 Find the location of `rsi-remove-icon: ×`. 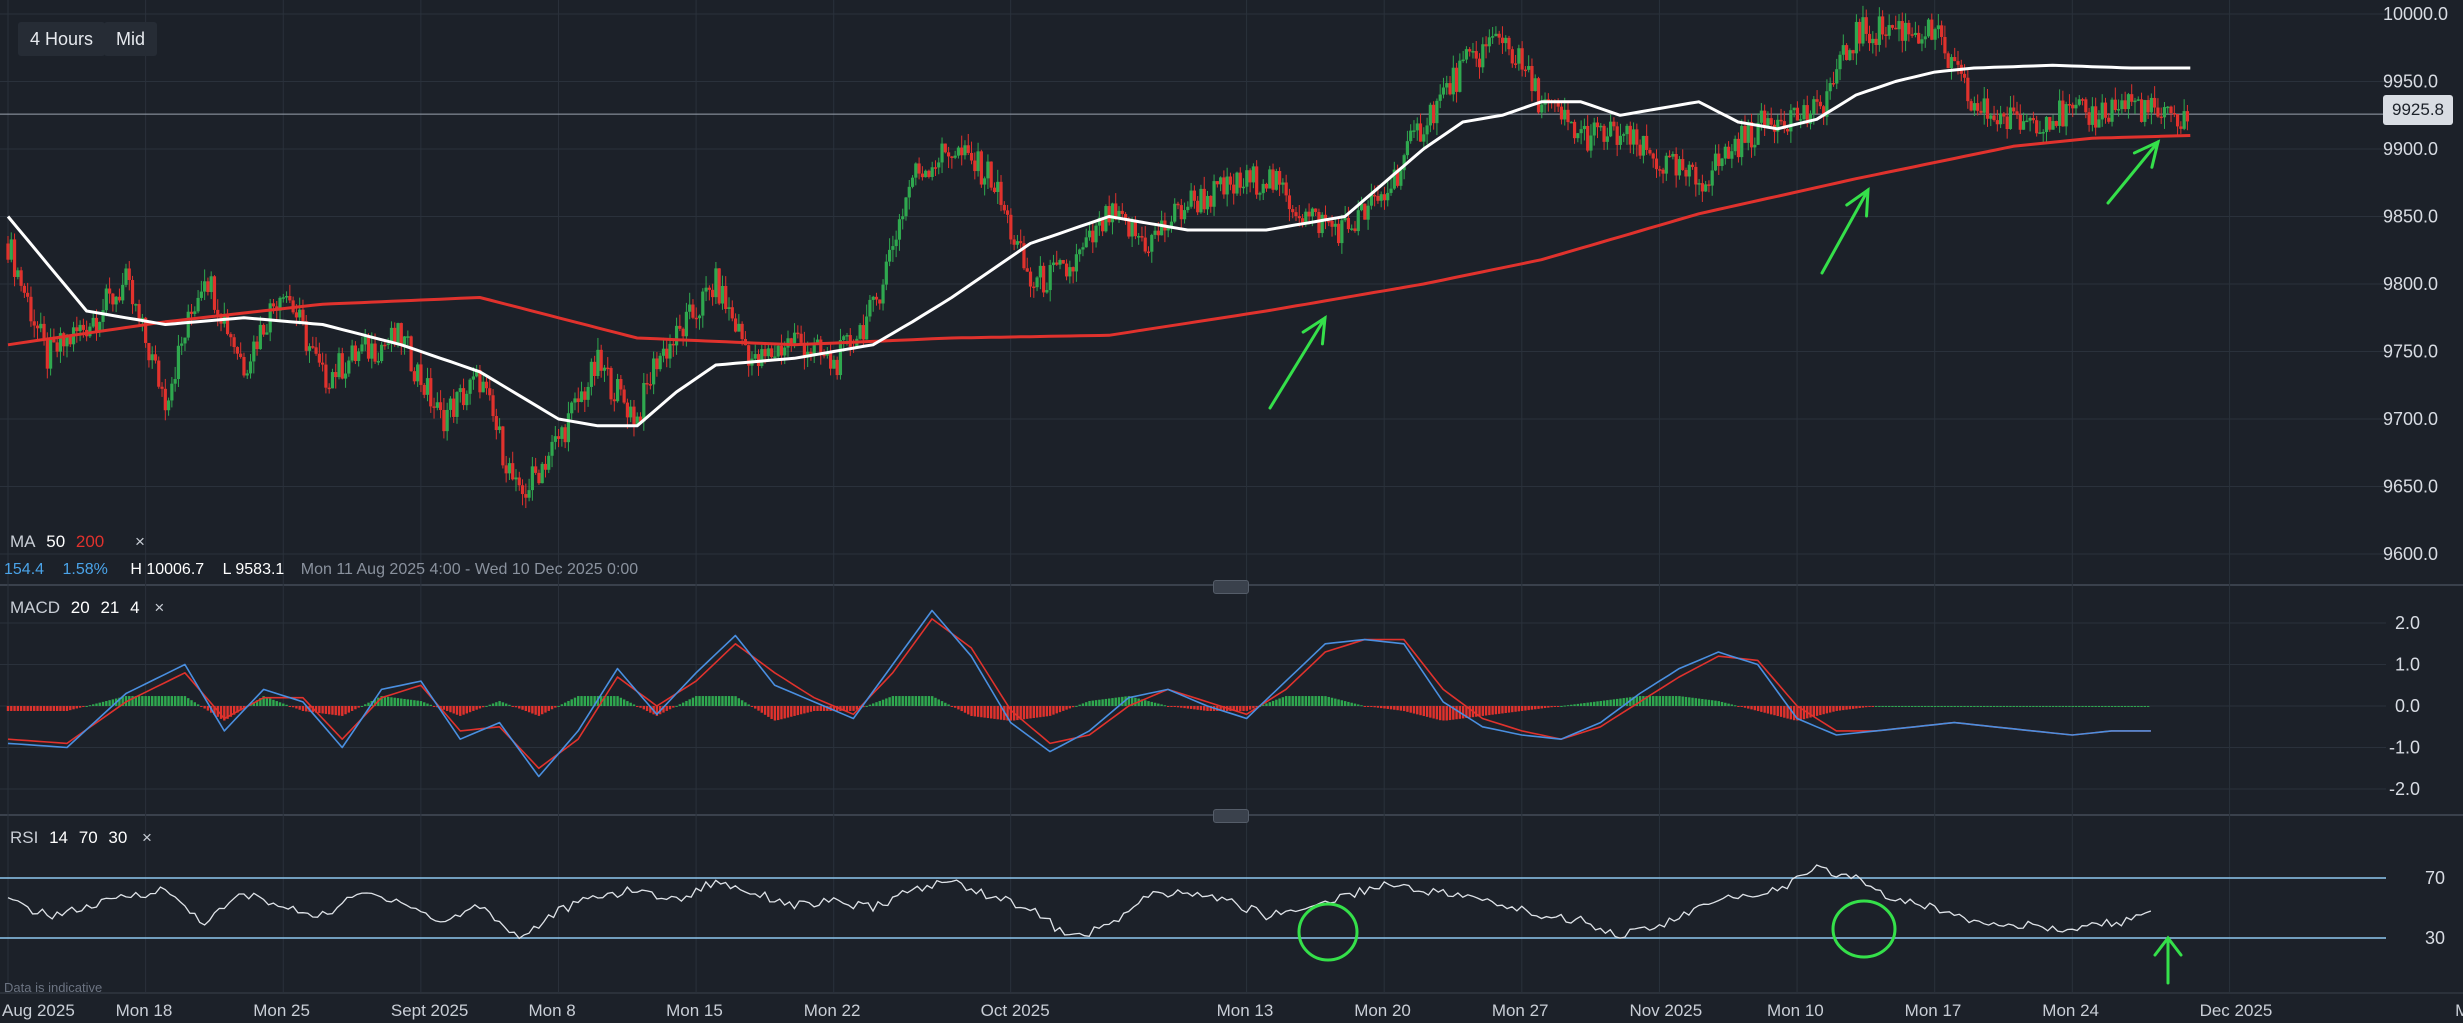

rsi-remove-icon: × is located at coordinates (147, 837).